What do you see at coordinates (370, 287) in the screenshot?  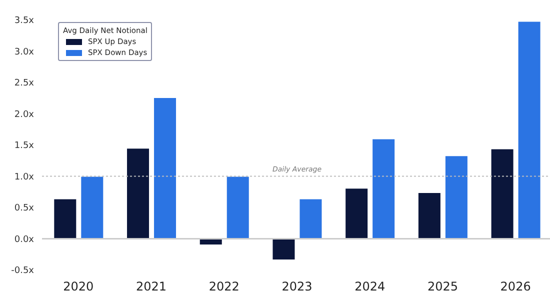 I see `x-tick-label: 2024` at bounding box center [370, 287].